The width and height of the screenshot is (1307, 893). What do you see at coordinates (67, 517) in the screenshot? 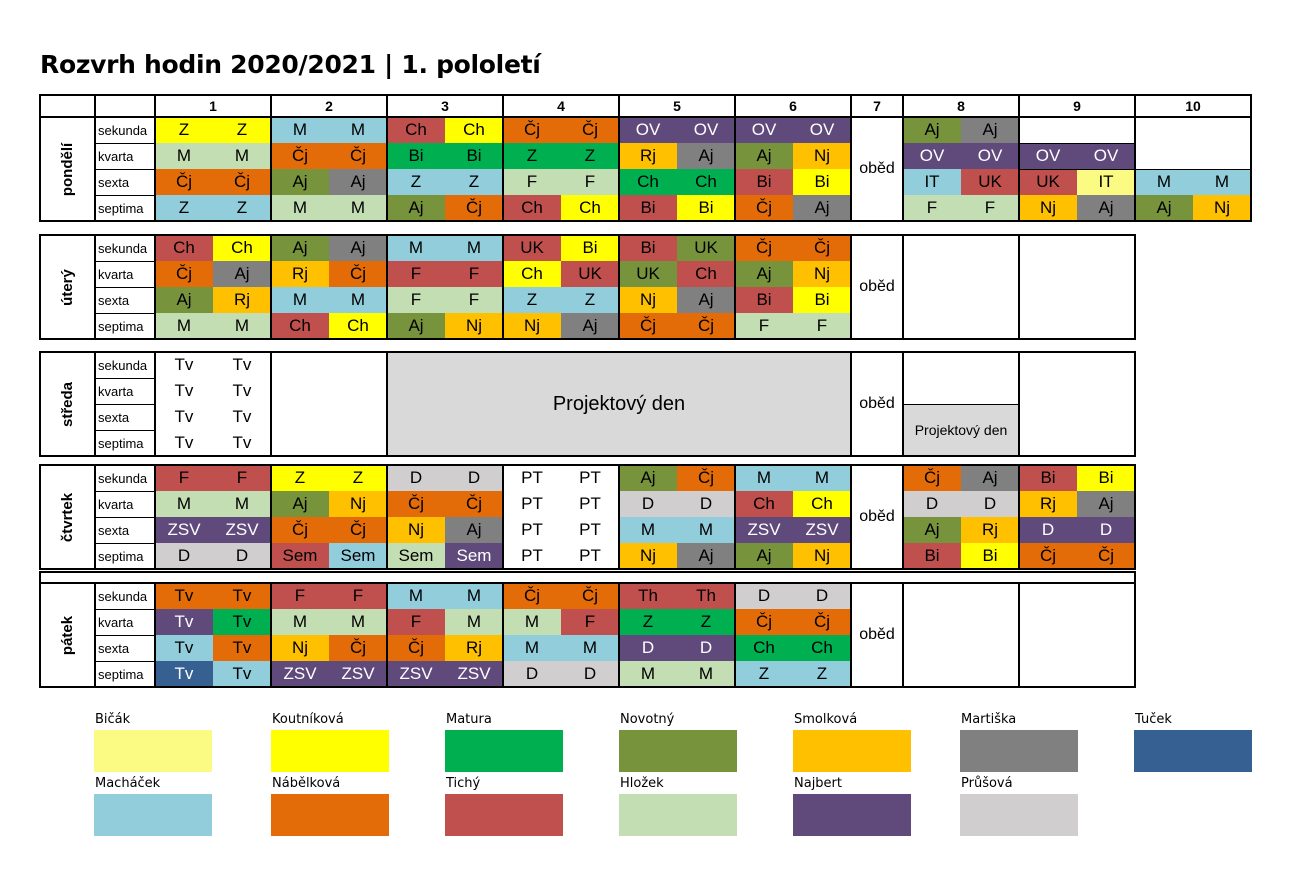
I see `day-label-text: čtvrtek` at bounding box center [67, 517].